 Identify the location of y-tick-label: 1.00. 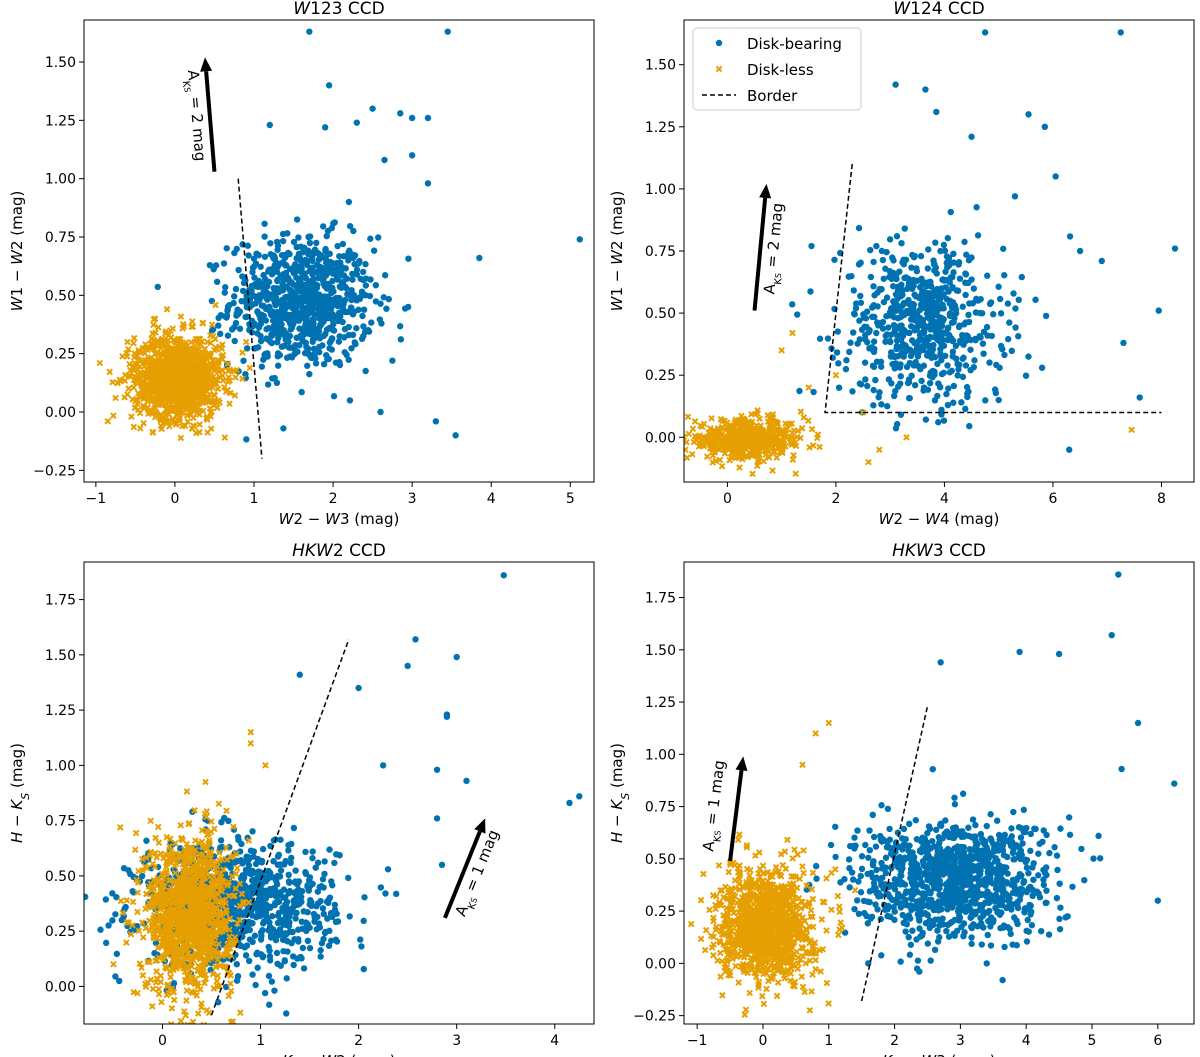
(60, 180).